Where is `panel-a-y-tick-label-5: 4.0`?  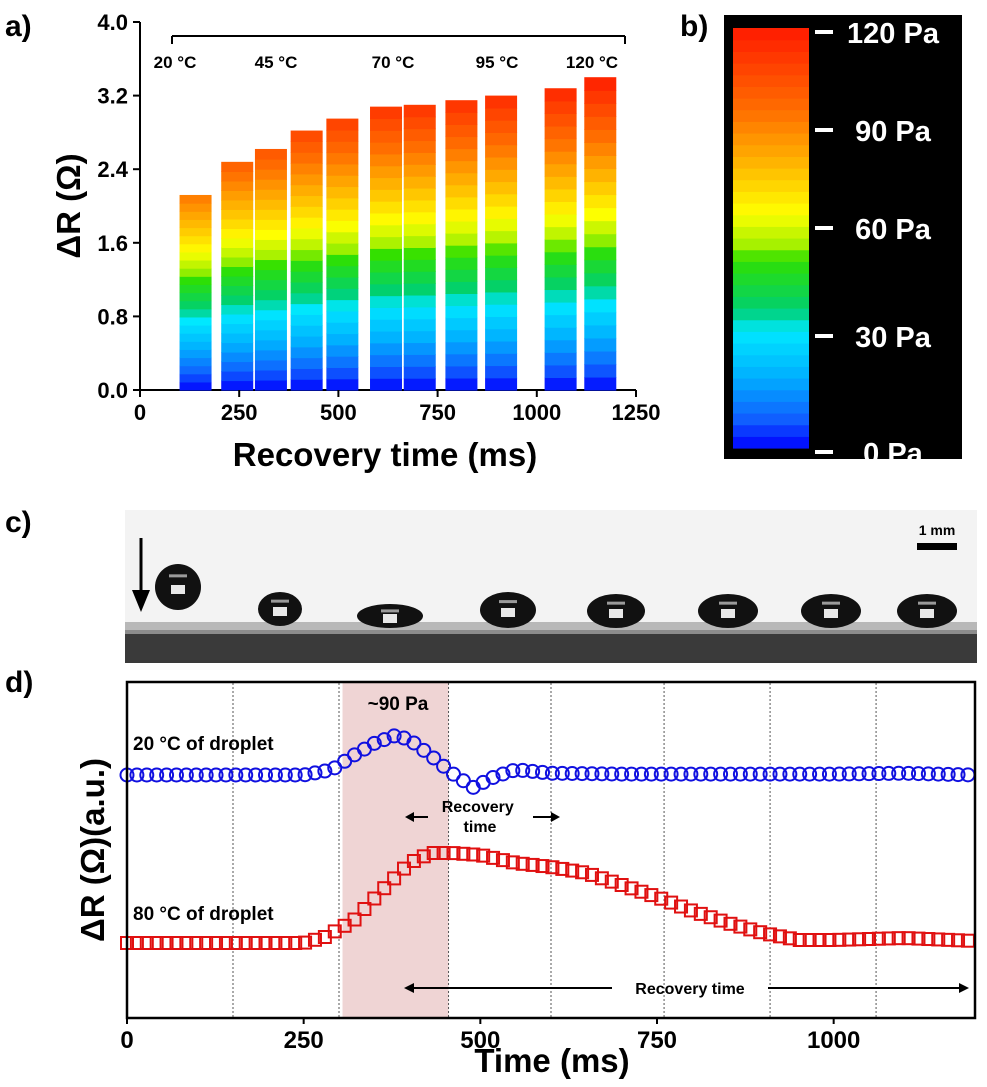 panel-a-y-tick-label-5: 4.0 is located at coordinates (112, 22).